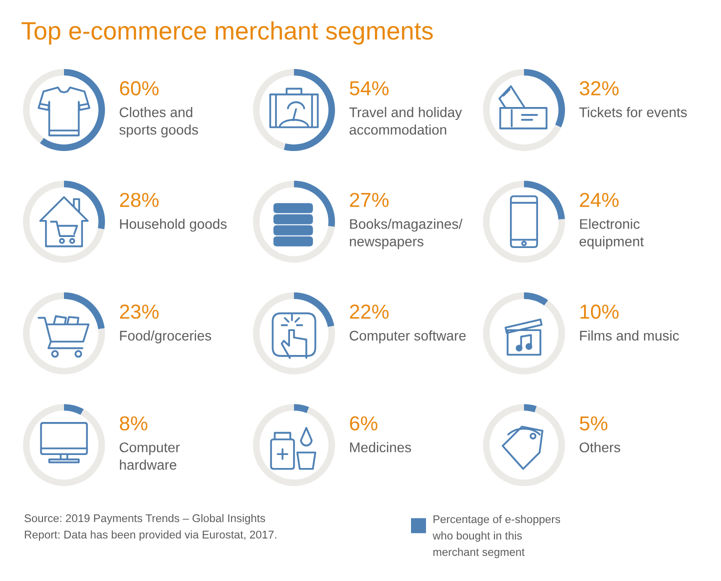 This screenshot has height=581, width=721. Describe the element at coordinates (150, 527) in the screenshot. I see `source-note: Source: 2019 Payments Trends – Global Insights Report: Data has been provided via Eurostat, 2017.` at that location.